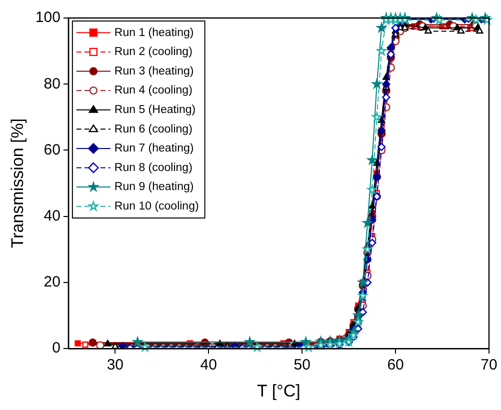 This screenshot has width=501, height=410. Describe the element at coordinates (115, 365) in the screenshot. I see `x-tick-label: 30` at that location.